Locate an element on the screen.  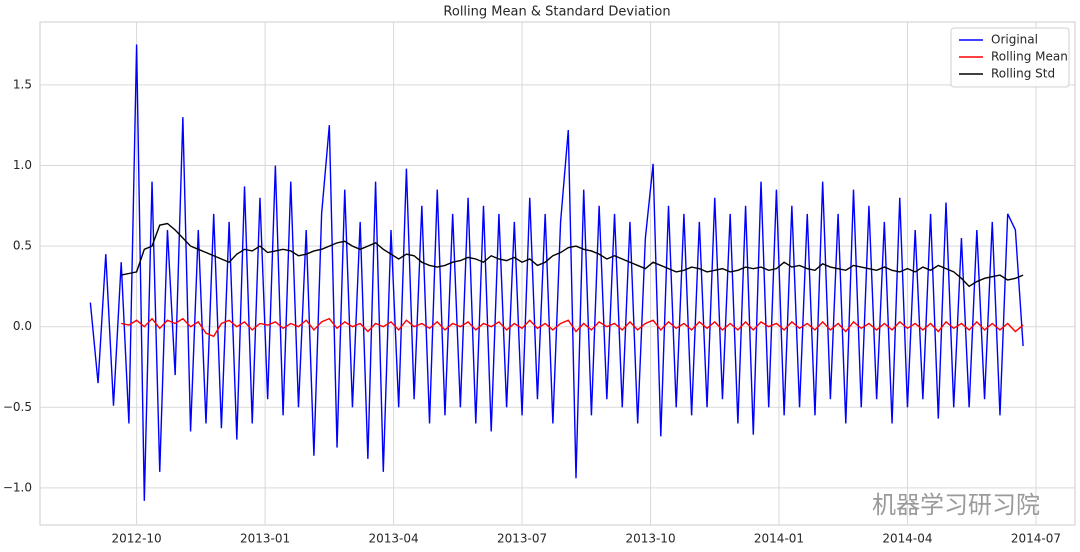
y-tick-label: −1.0 is located at coordinates (17, 487).